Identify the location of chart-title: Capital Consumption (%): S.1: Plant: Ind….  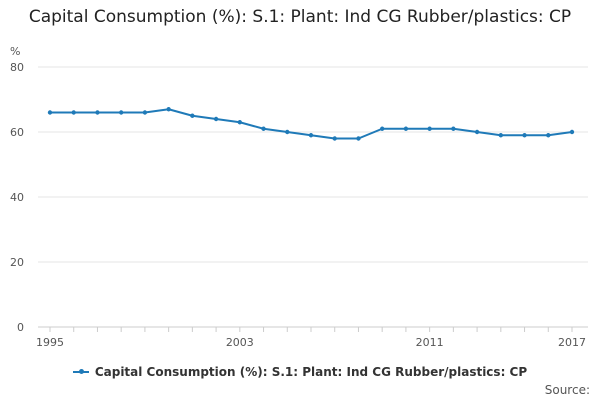
(300, 17).